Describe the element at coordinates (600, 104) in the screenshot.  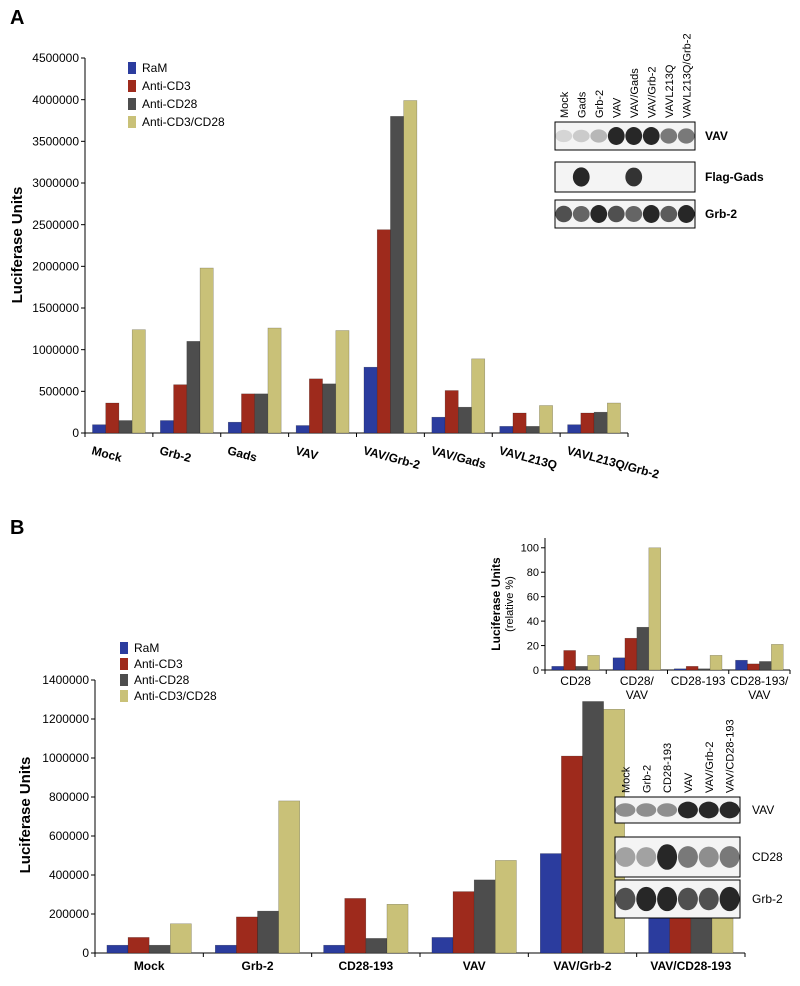
I see `lane-label: Grb-2` at that location.